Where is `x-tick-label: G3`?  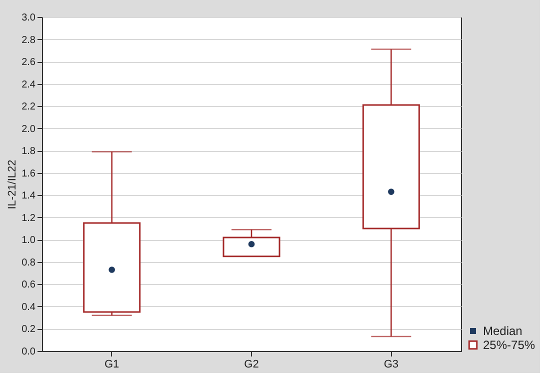
x-tick-label: G3 is located at coordinates (391, 364).